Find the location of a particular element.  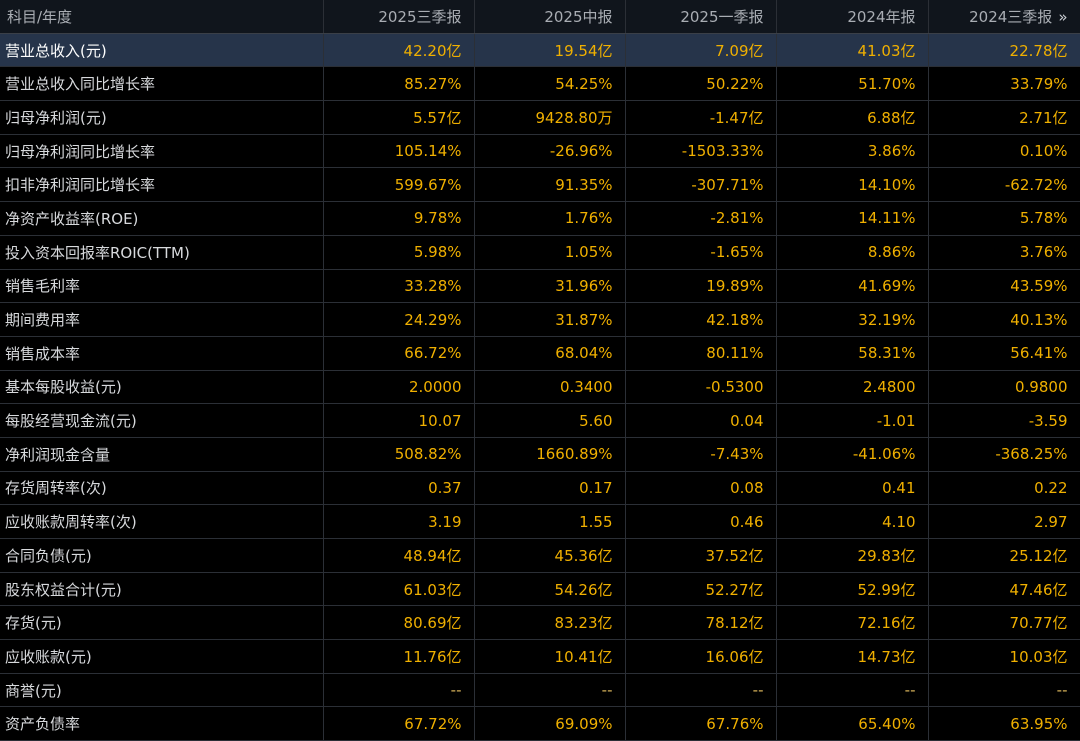

column-header-period: 2025三季报 is located at coordinates (399, 17).